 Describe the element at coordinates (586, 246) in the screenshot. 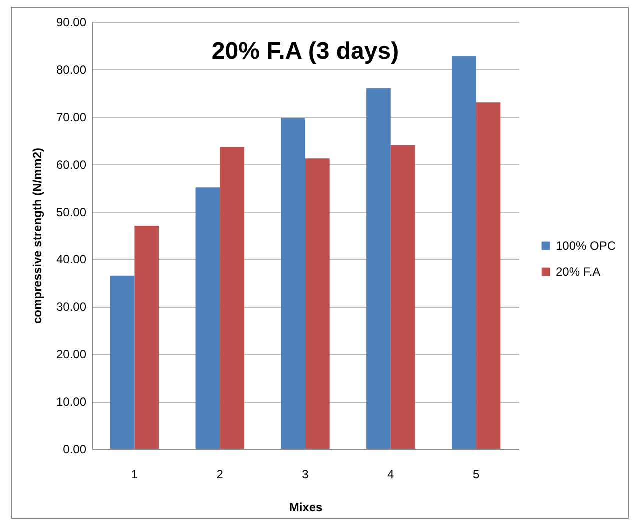

I see `legend-label: 100% OPC` at that location.